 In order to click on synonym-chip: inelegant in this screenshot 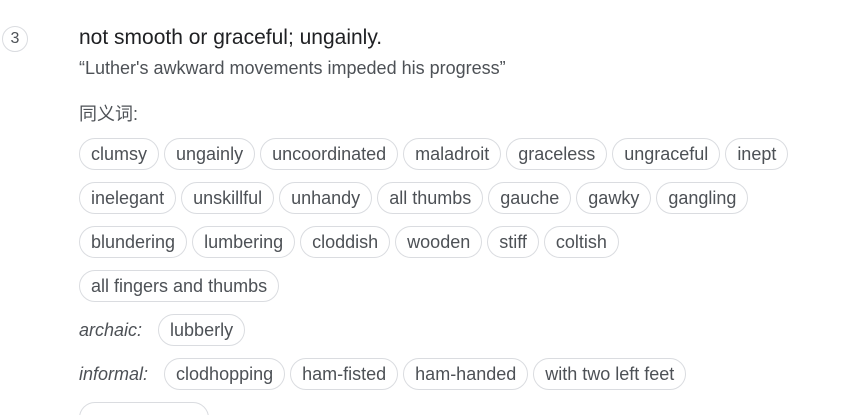, I will do `click(128, 198)`.